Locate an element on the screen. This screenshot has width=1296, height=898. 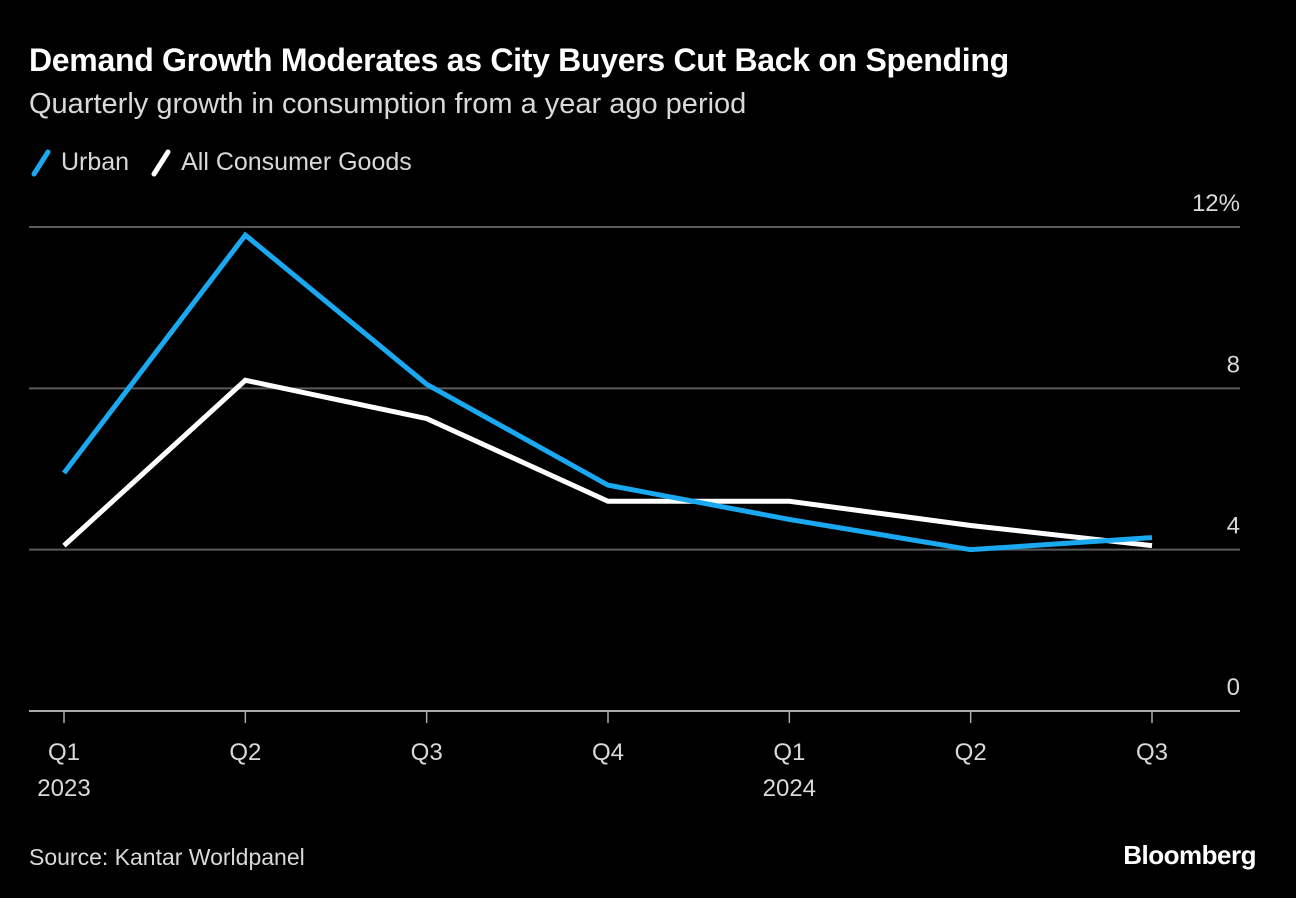
bloomberg-logo: Bloomberg is located at coordinates (1189, 855).